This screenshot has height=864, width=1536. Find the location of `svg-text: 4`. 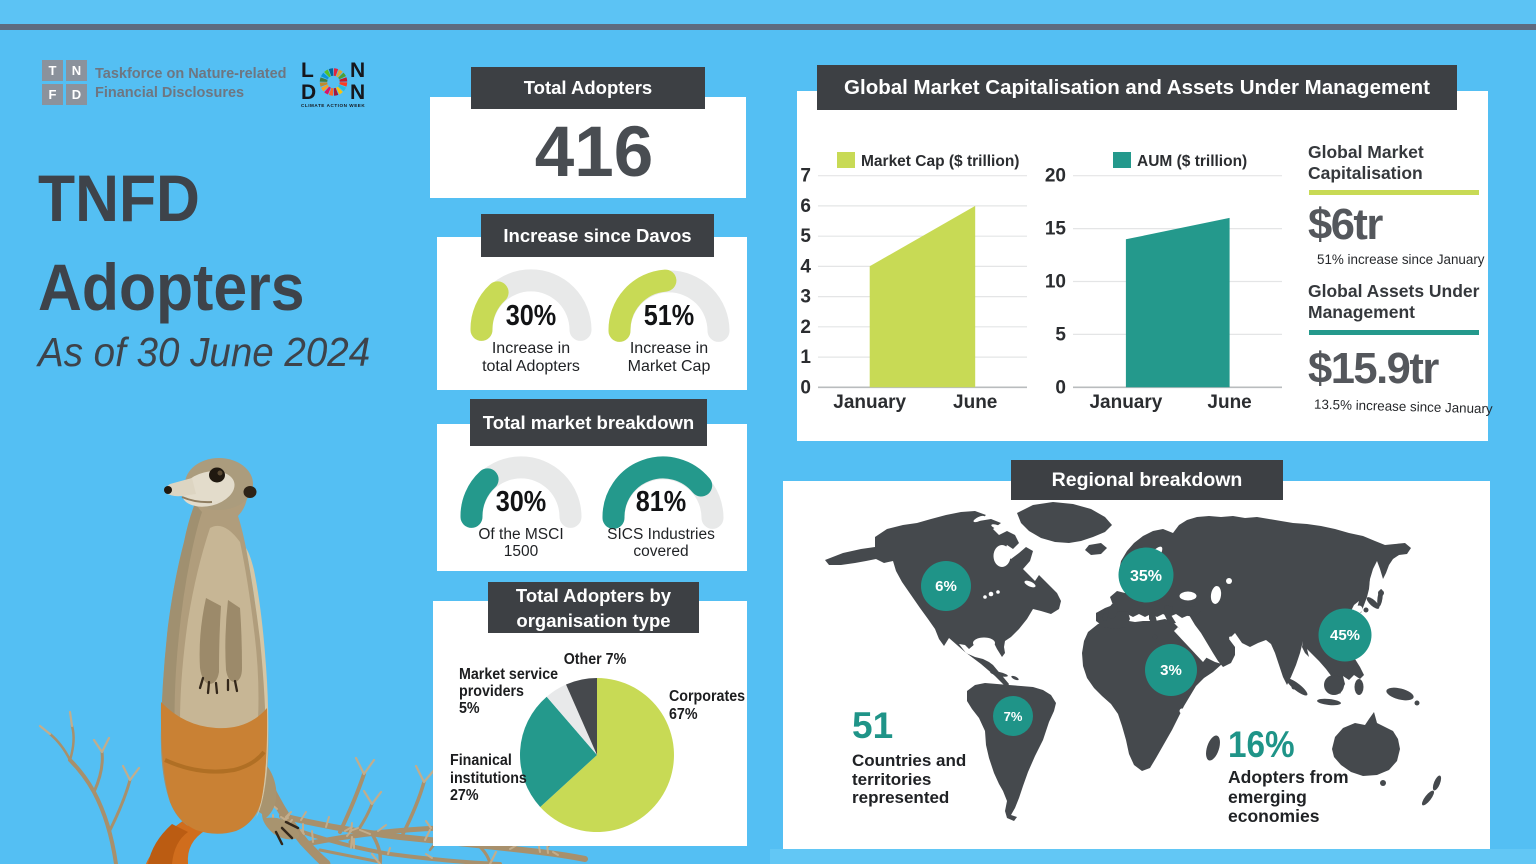

svg-text: 4 is located at coordinates (805, 266).